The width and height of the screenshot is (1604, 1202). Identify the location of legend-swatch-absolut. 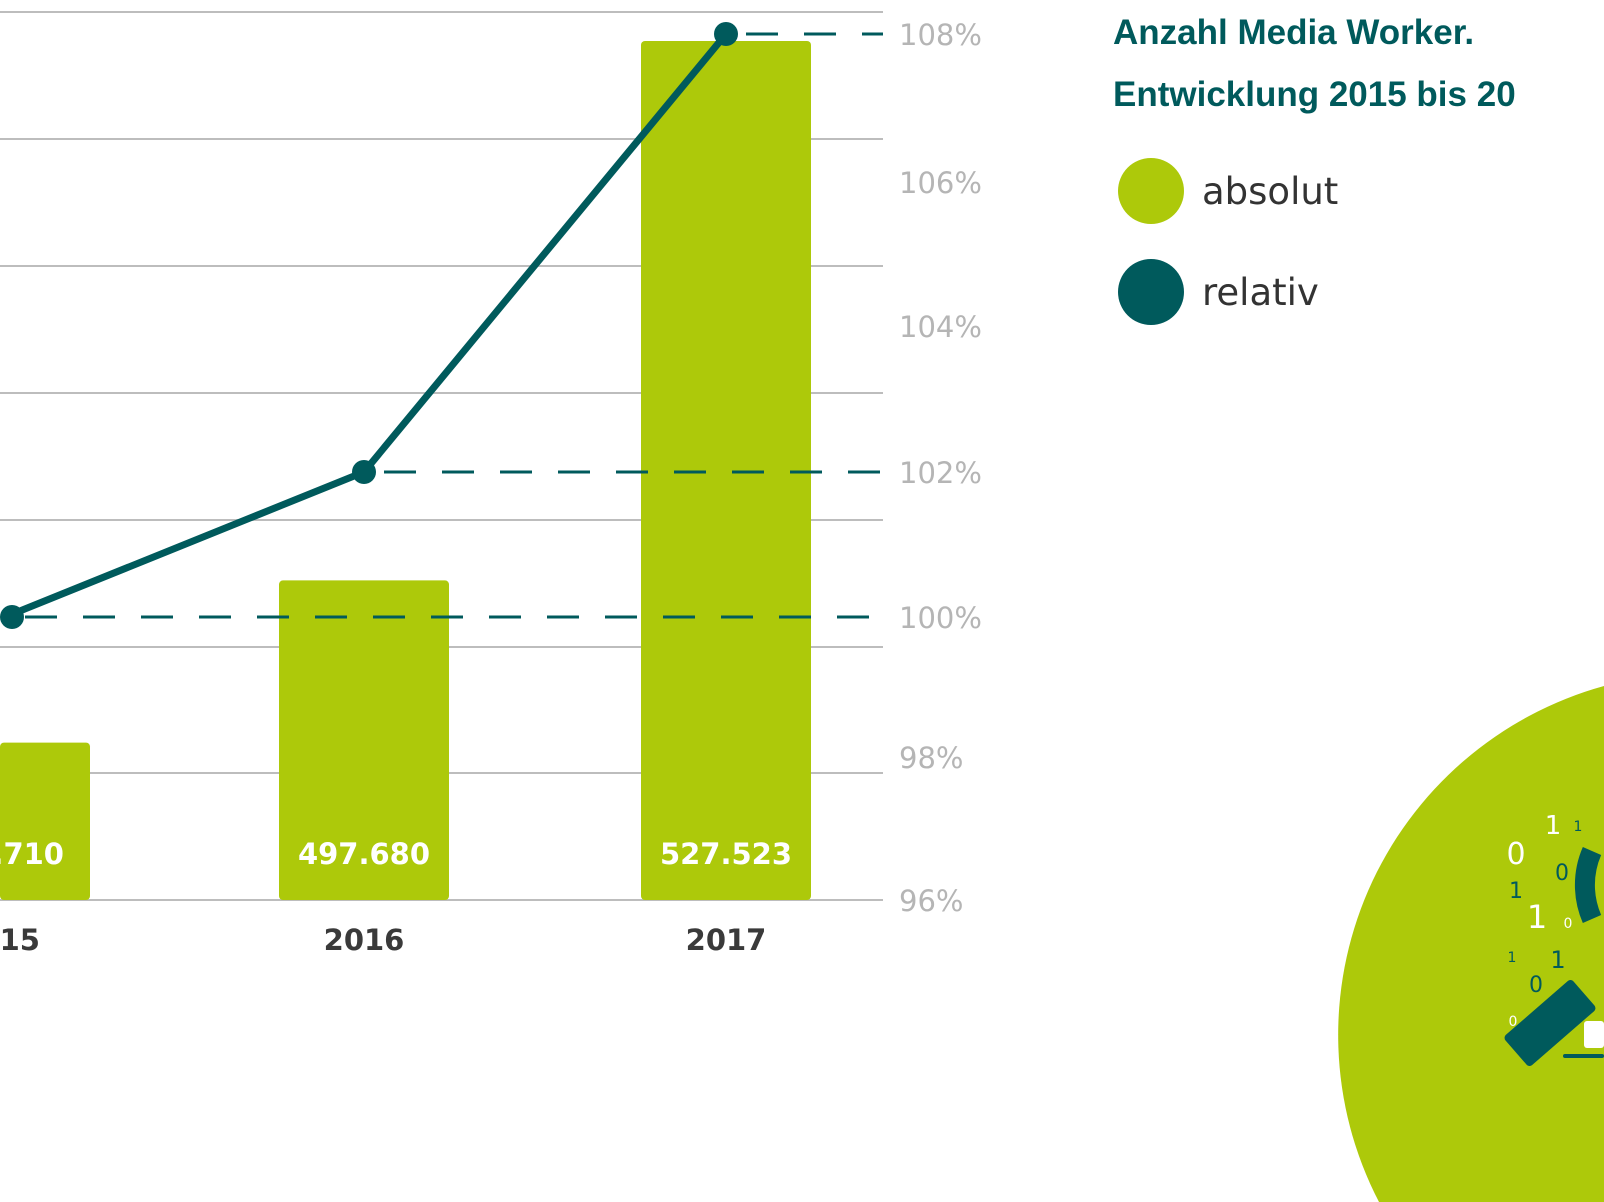
(1151, 191).